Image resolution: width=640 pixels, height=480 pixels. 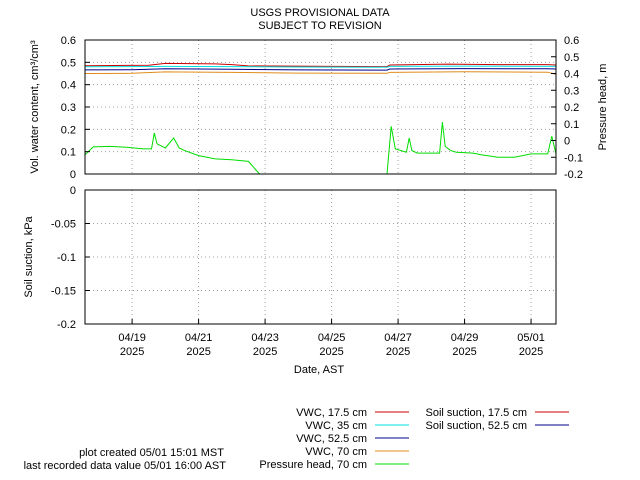 I want to click on series-line-vwc-17-5-cm, so click(x=320, y=65).